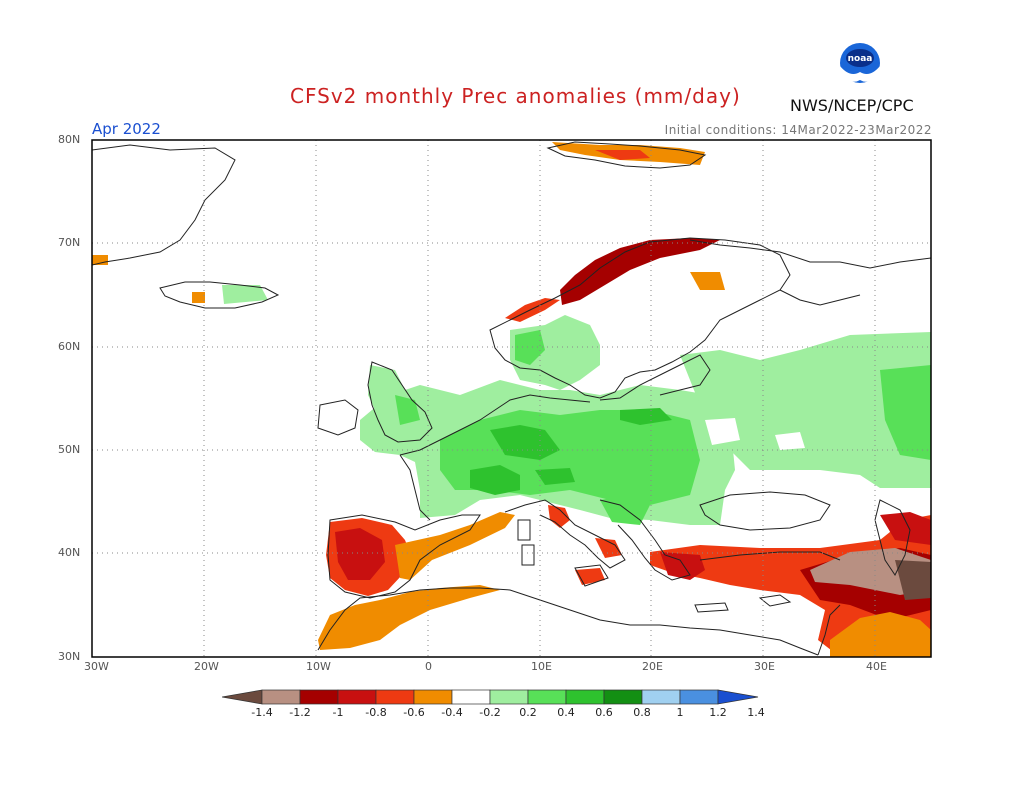 The image size is (1024, 798). Describe the element at coordinates (756, 712) in the screenshot. I see `legend-tick-label: 1.4` at that location.